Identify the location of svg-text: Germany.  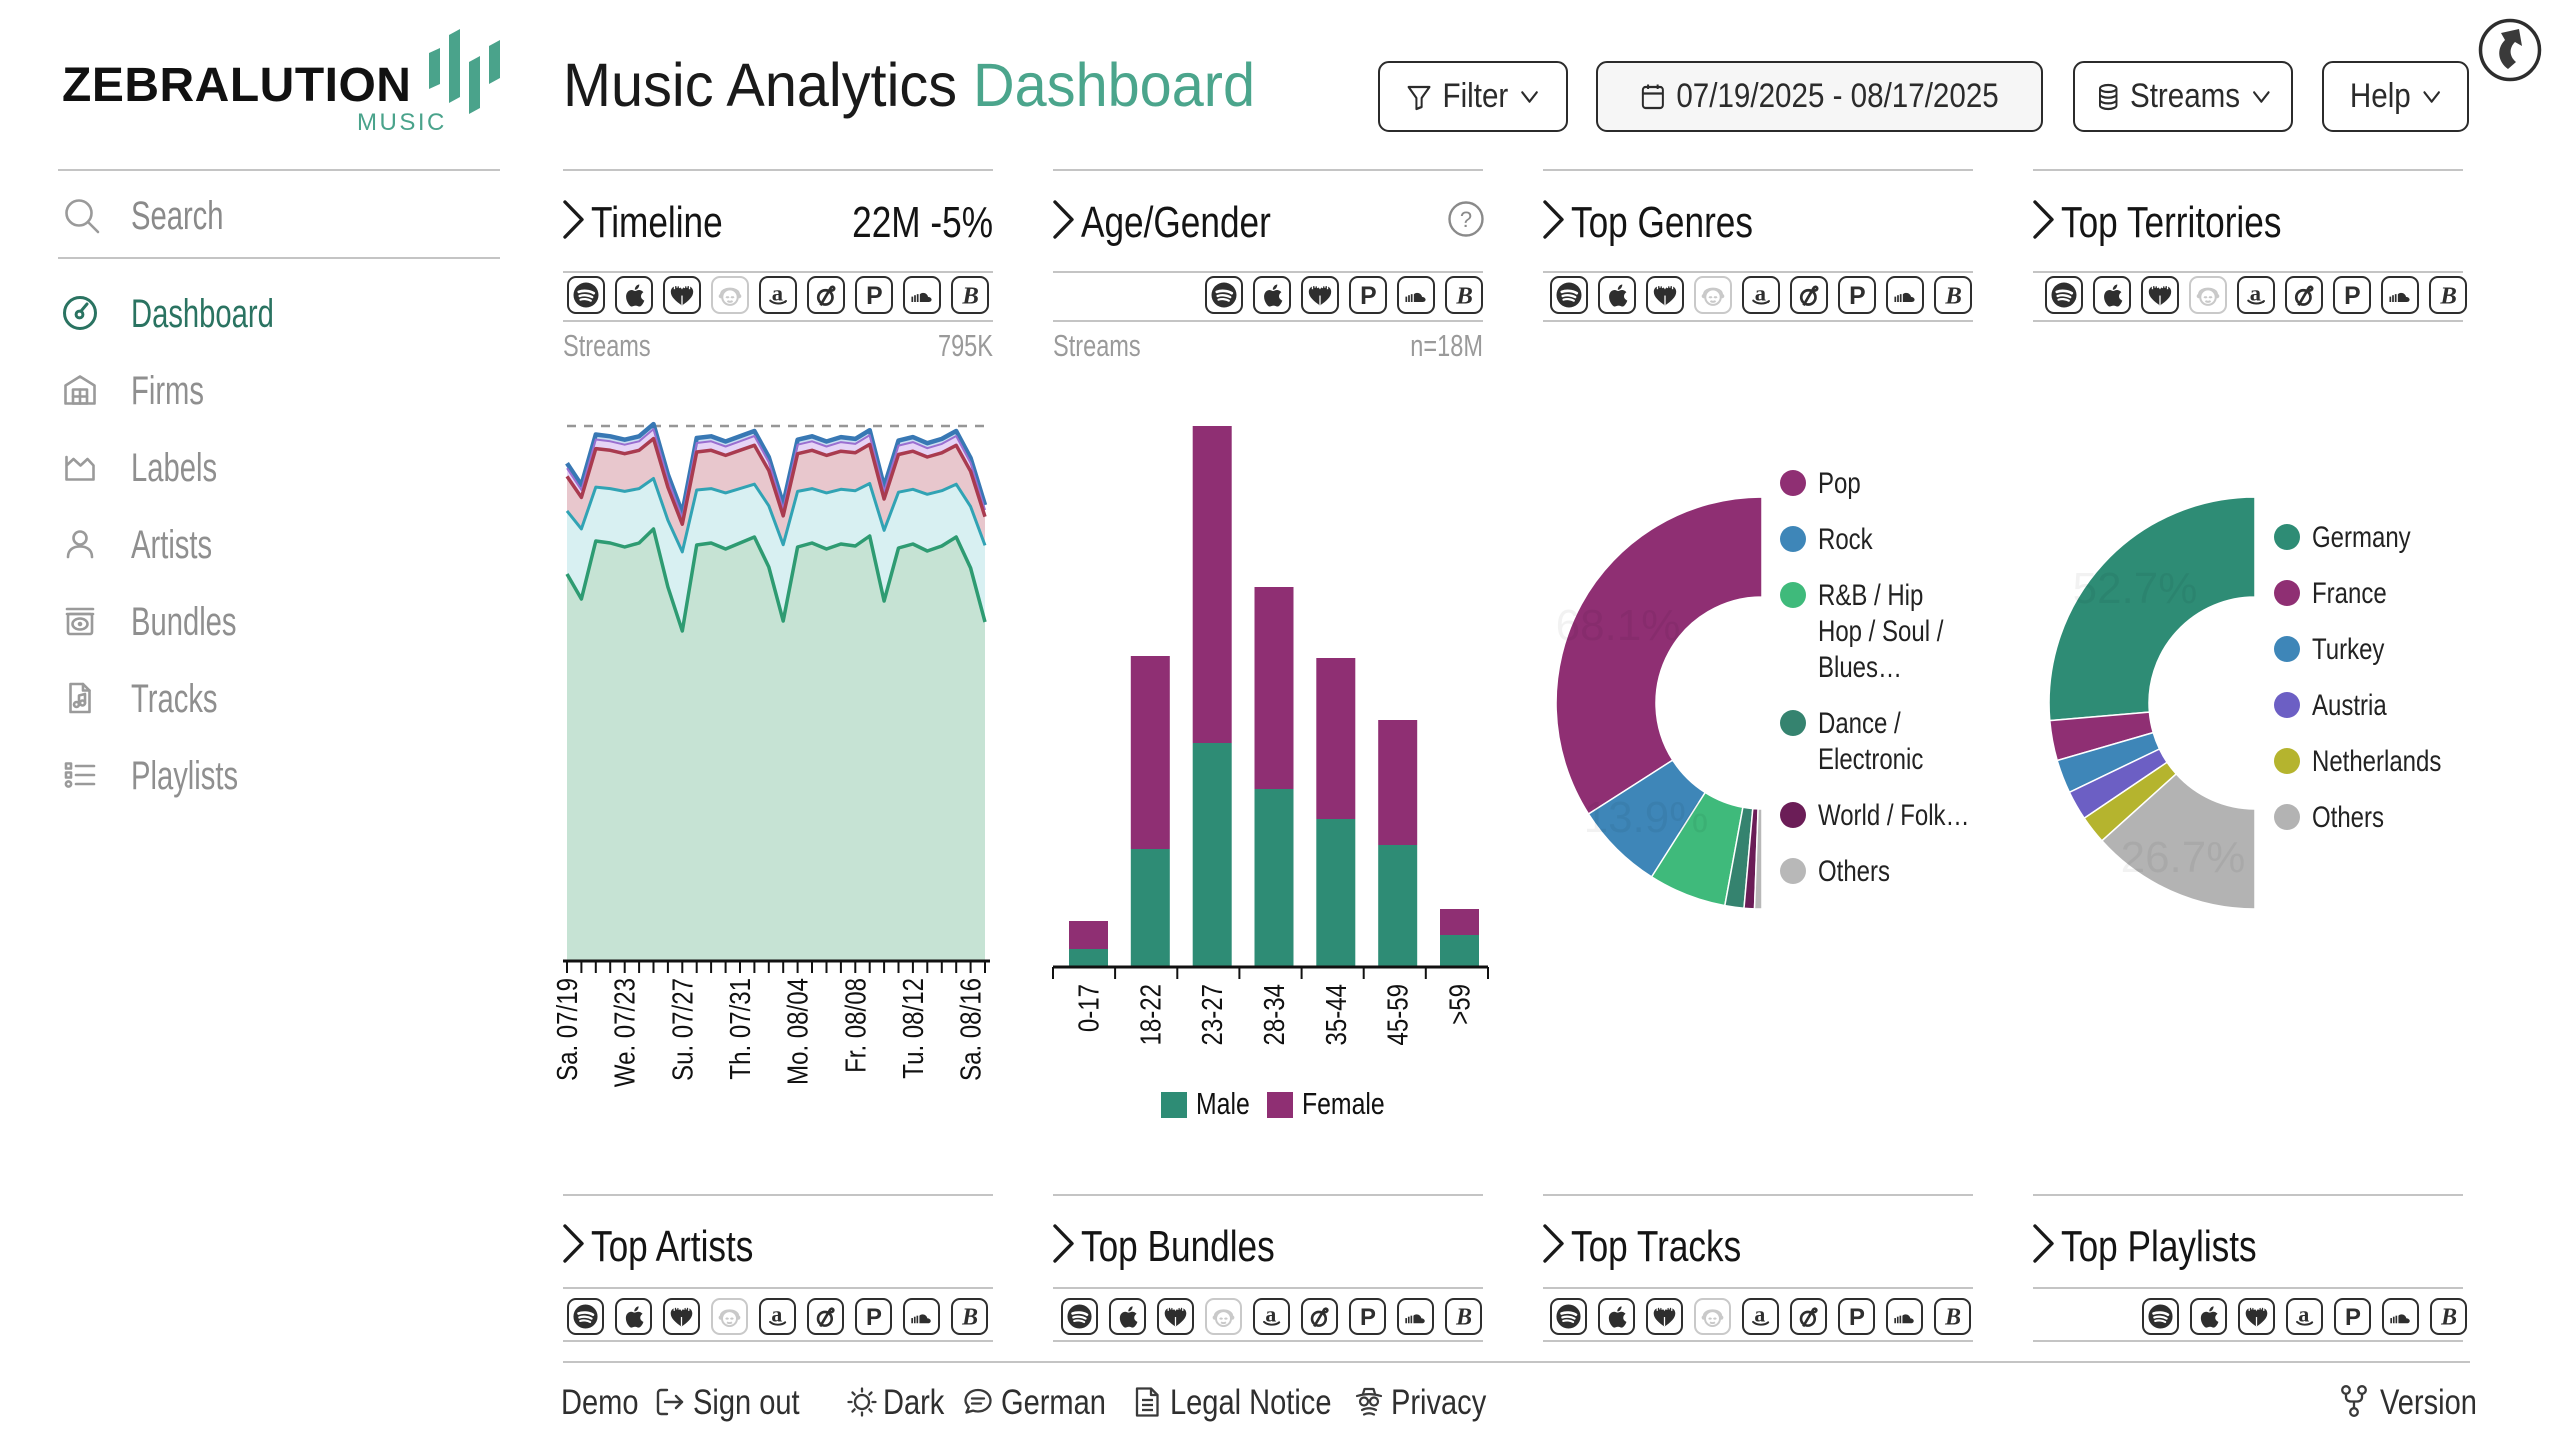
(2361, 536).